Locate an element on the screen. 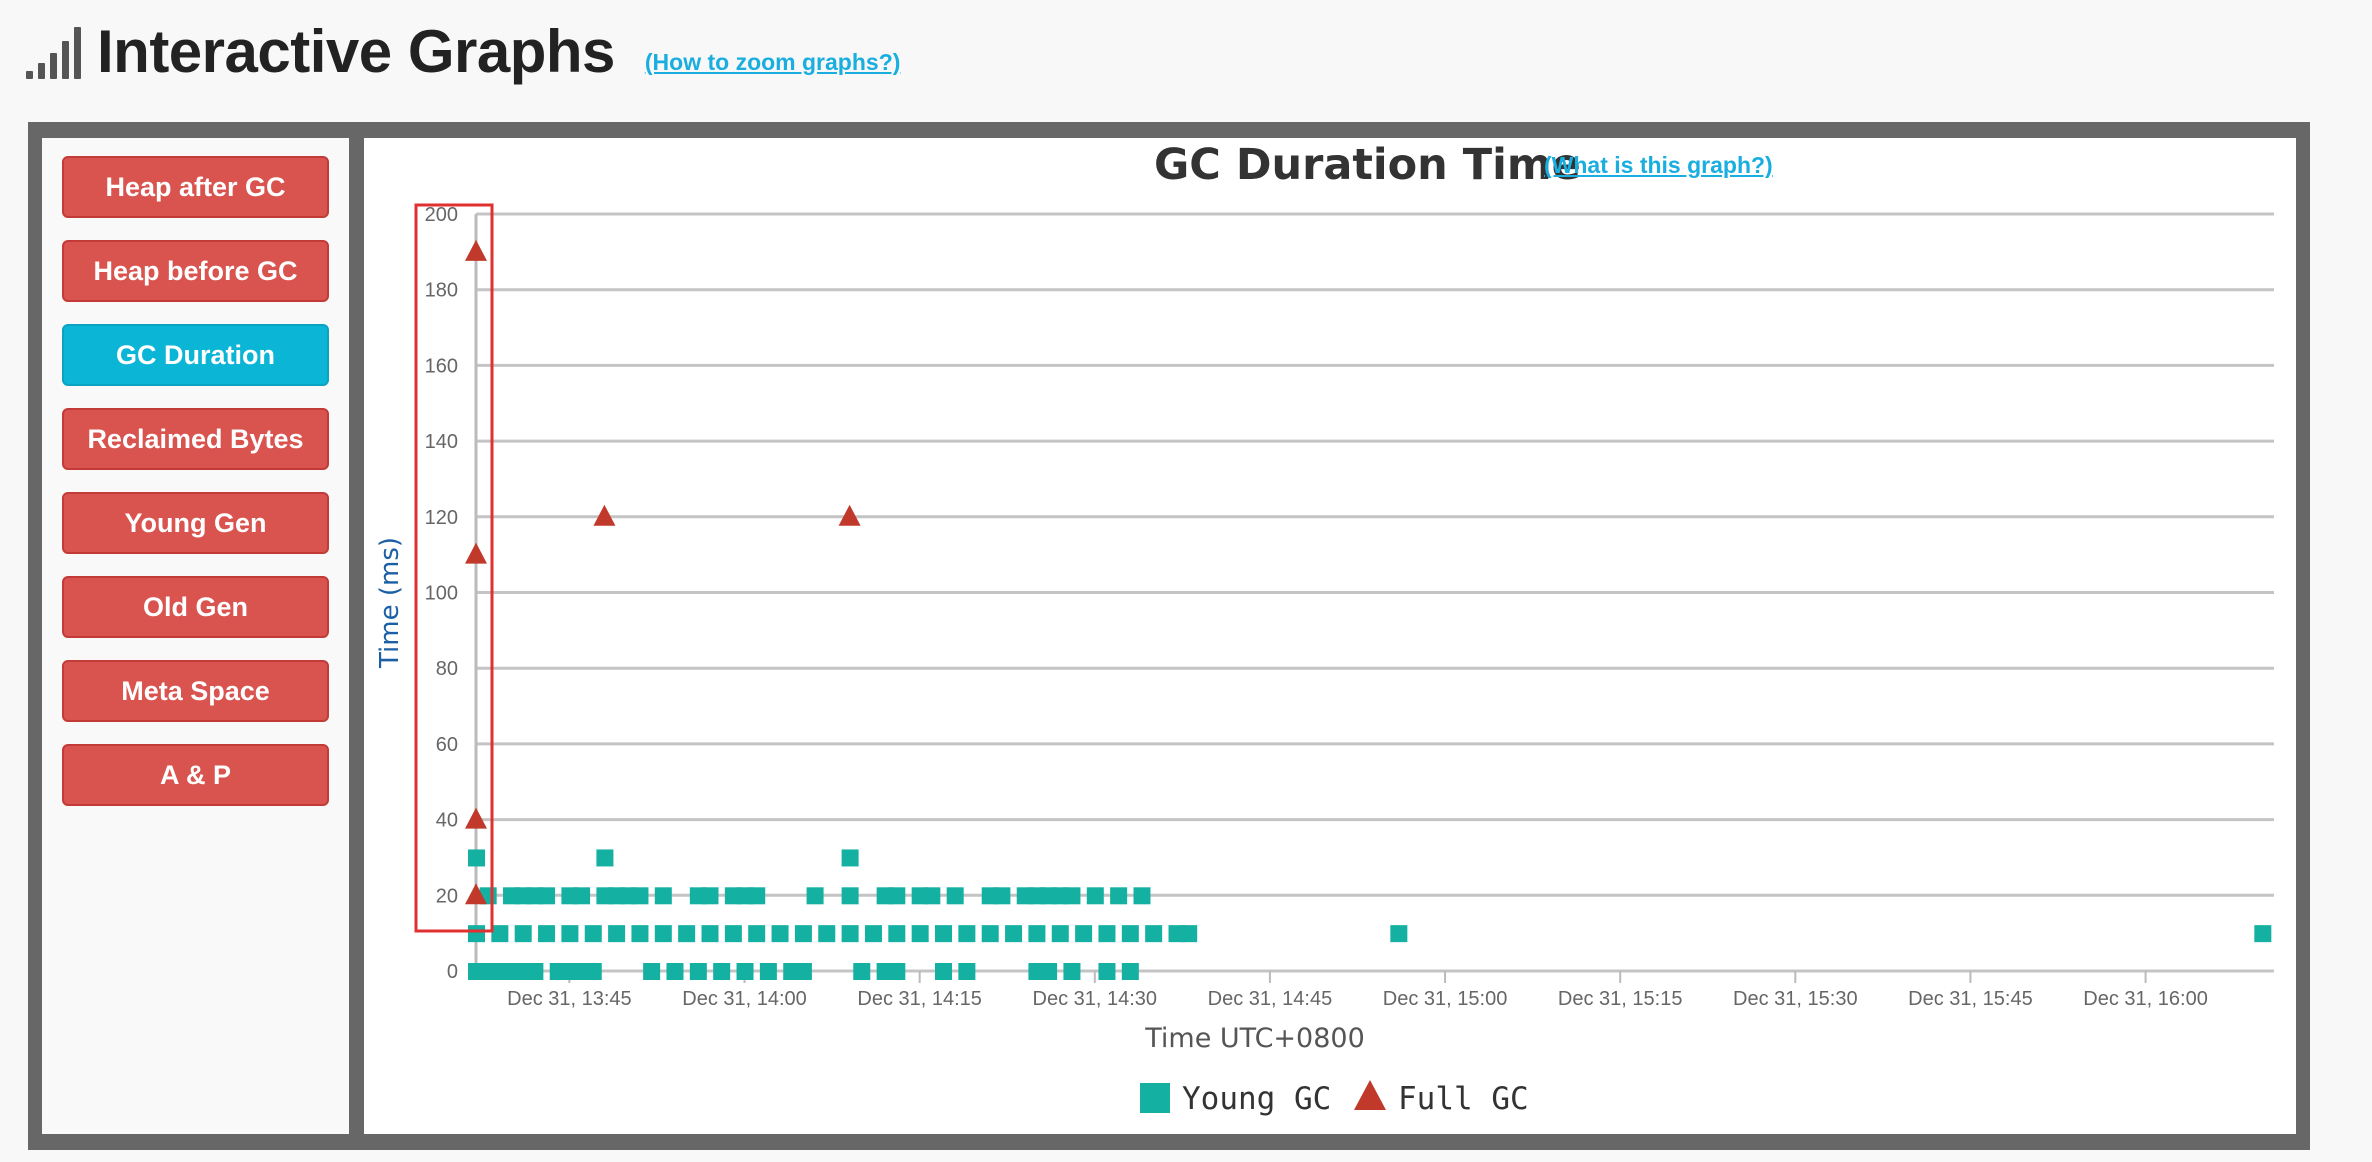  young-gen-button: Young Gen is located at coordinates (195, 523).